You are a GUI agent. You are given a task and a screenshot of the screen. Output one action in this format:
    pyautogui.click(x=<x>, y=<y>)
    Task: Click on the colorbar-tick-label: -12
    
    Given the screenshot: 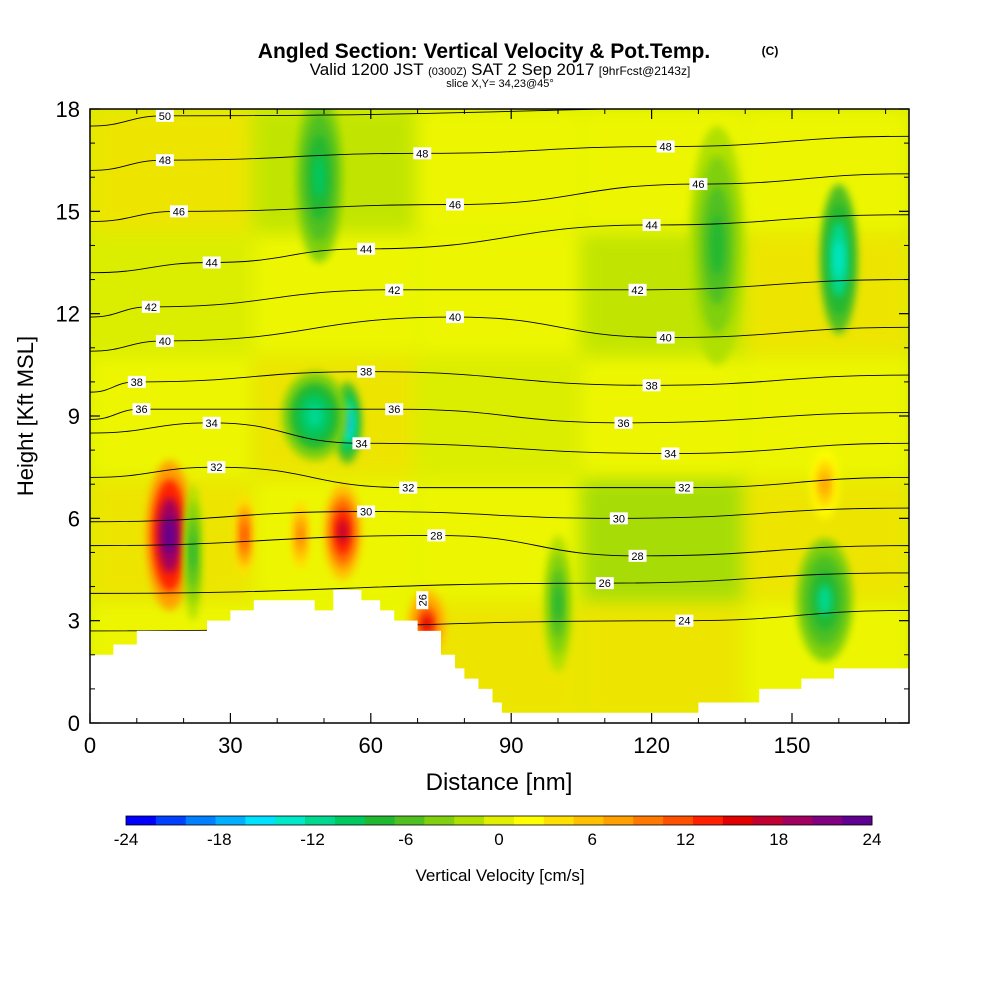 What is the action you would take?
    pyautogui.click(x=312, y=839)
    